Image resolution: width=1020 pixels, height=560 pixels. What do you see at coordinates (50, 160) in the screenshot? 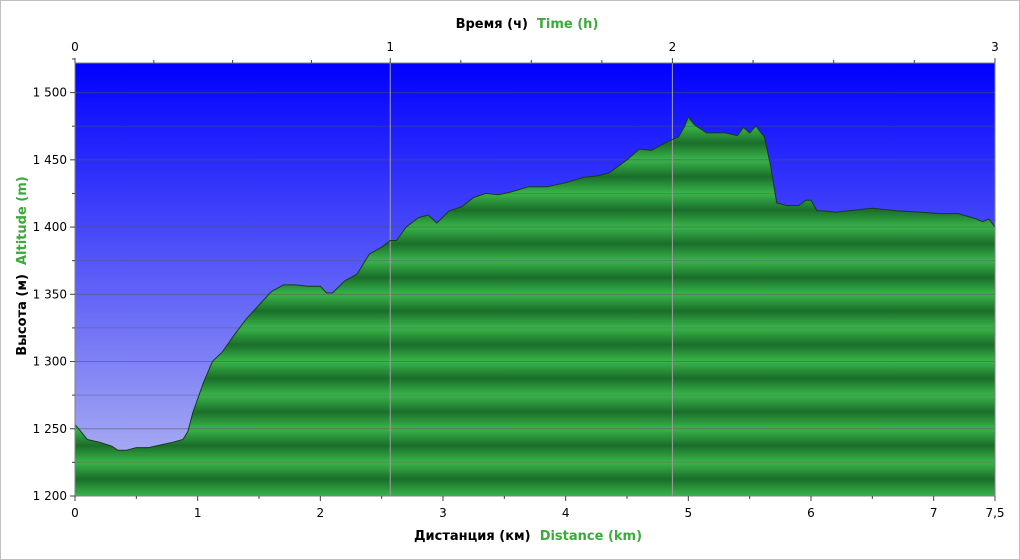
I see `y-tick-label: 1 450` at bounding box center [50, 160].